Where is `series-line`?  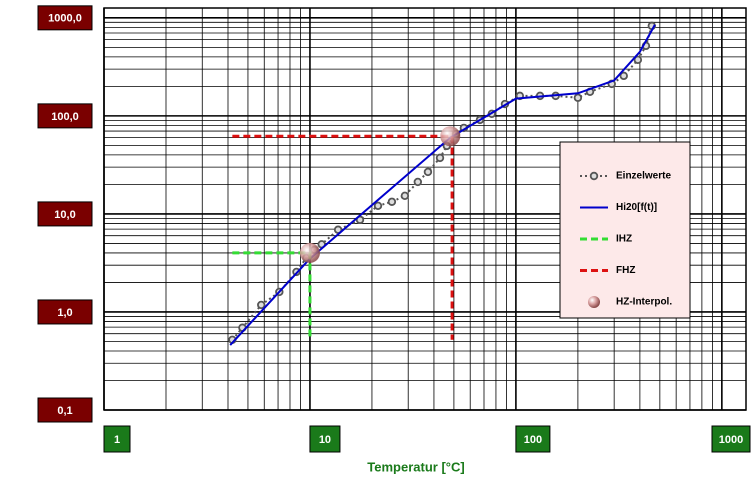
series-line is located at coordinates (343, 237).